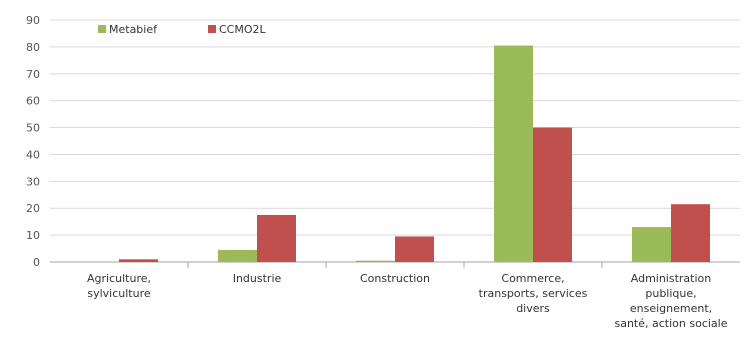 Image resolution: width=753 pixels, height=352 pixels. Describe the element at coordinates (133, 29) in the screenshot. I see `legend-label: Metabief` at that location.